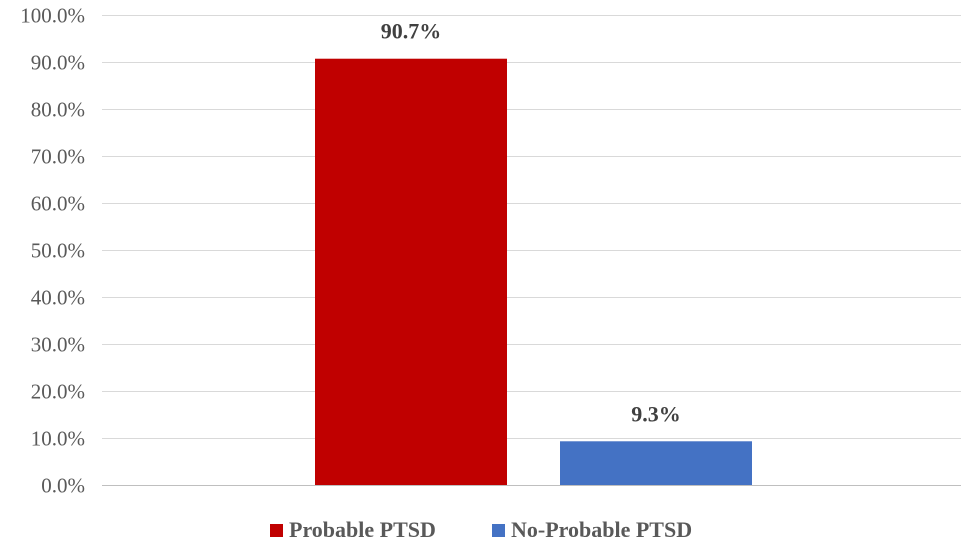 The image size is (968, 552). Describe the element at coordinates (58, 63) in the screenshot. I see `y-tick-label: 90.0%` at that location.